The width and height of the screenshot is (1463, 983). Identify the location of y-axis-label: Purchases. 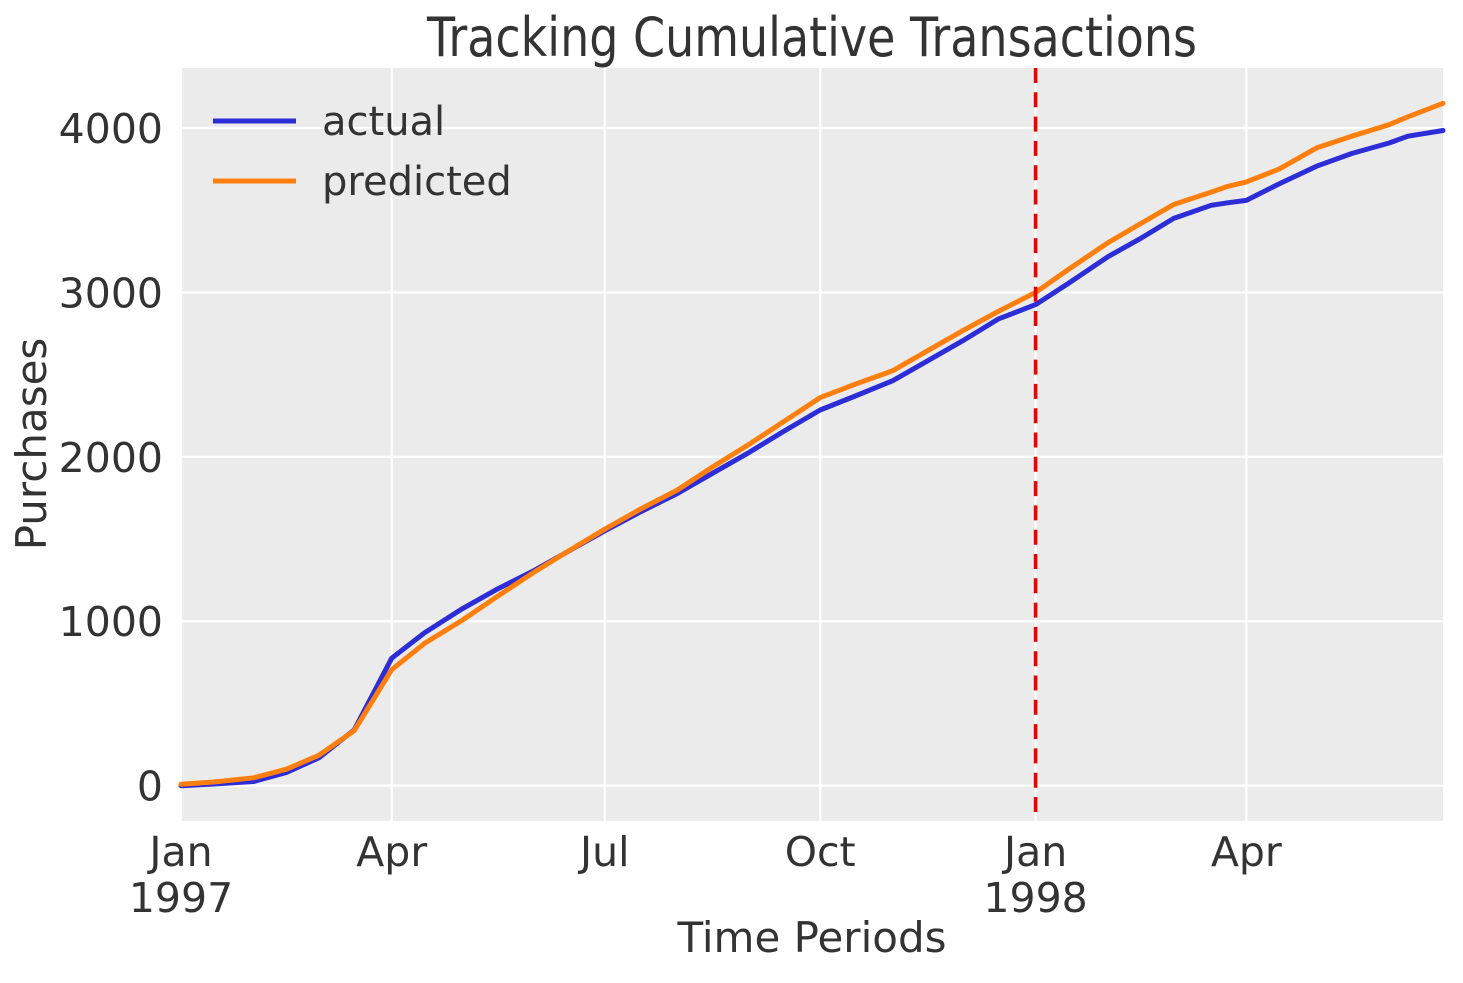
(31, 444).